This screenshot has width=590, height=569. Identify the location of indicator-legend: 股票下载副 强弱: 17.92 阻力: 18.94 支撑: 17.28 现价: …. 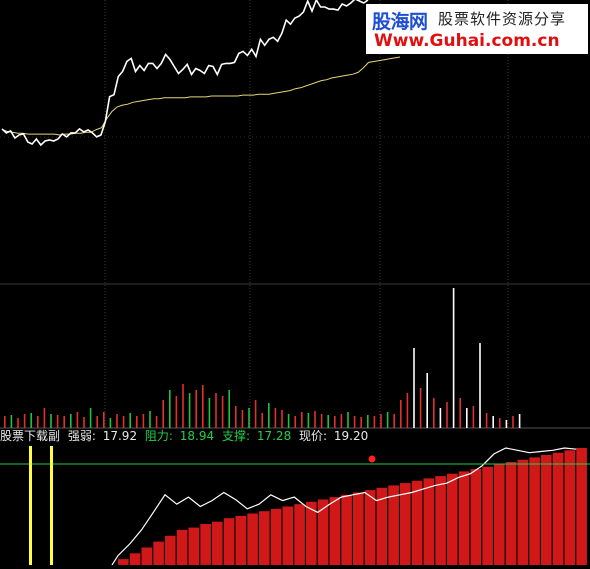
(295, 436).